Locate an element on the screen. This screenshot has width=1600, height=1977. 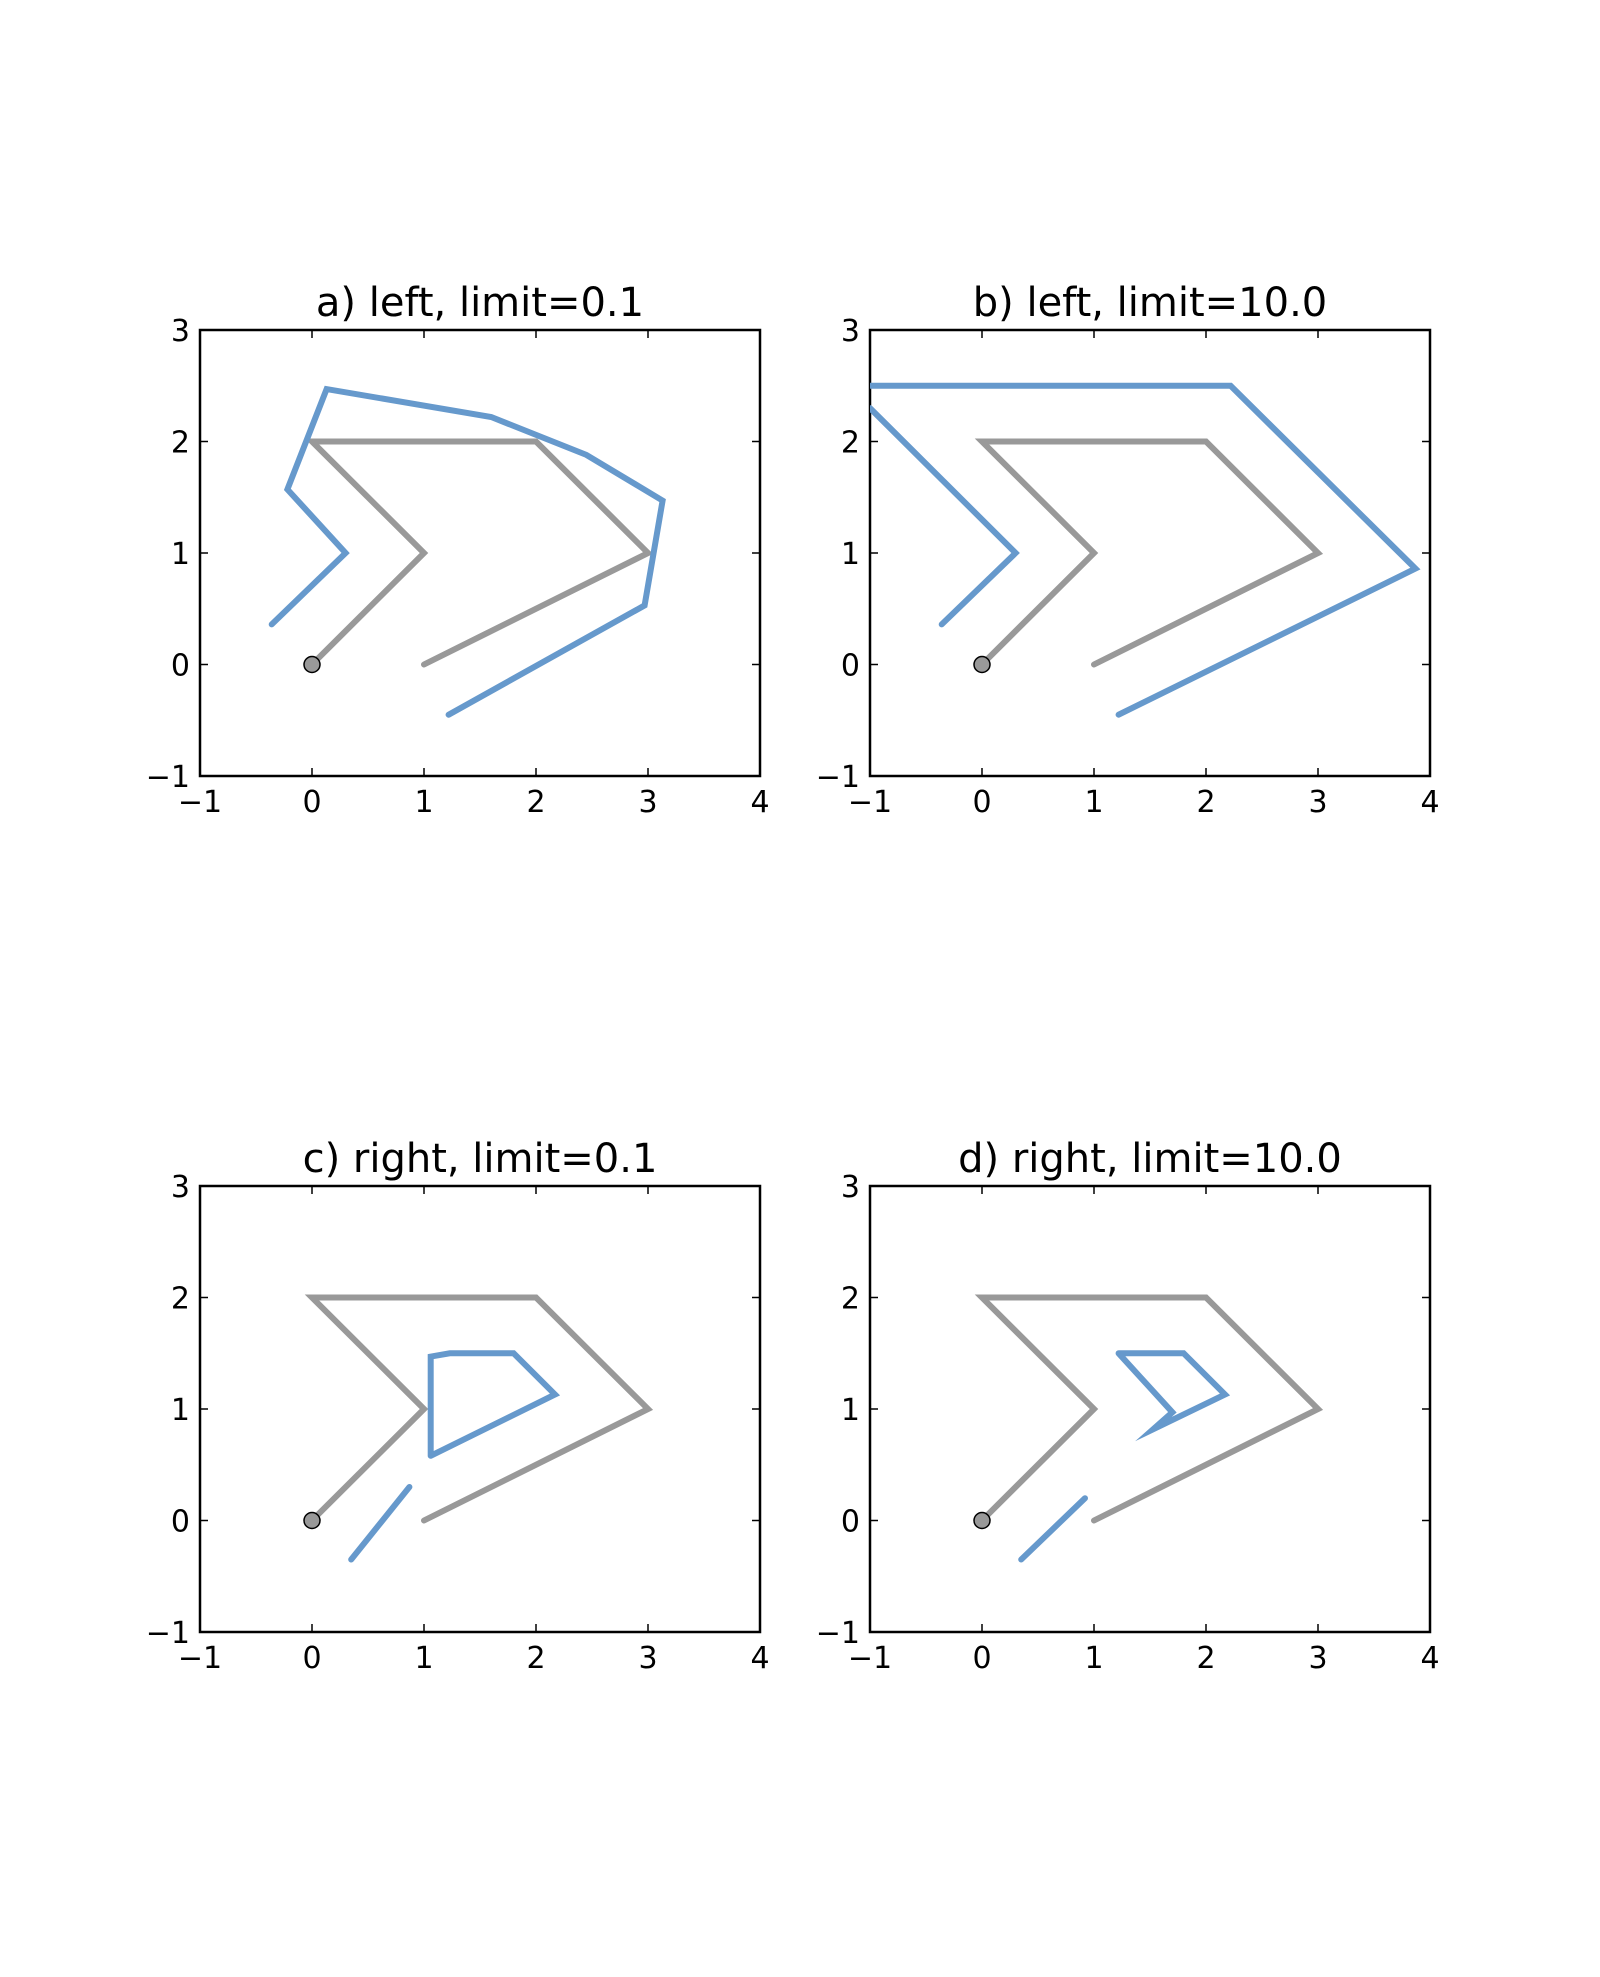
subplot-c: −1 0 1 2 3 4 −1 0 1 2 3 c) right, limit=0.1 is located at coordinates (458, 1406).